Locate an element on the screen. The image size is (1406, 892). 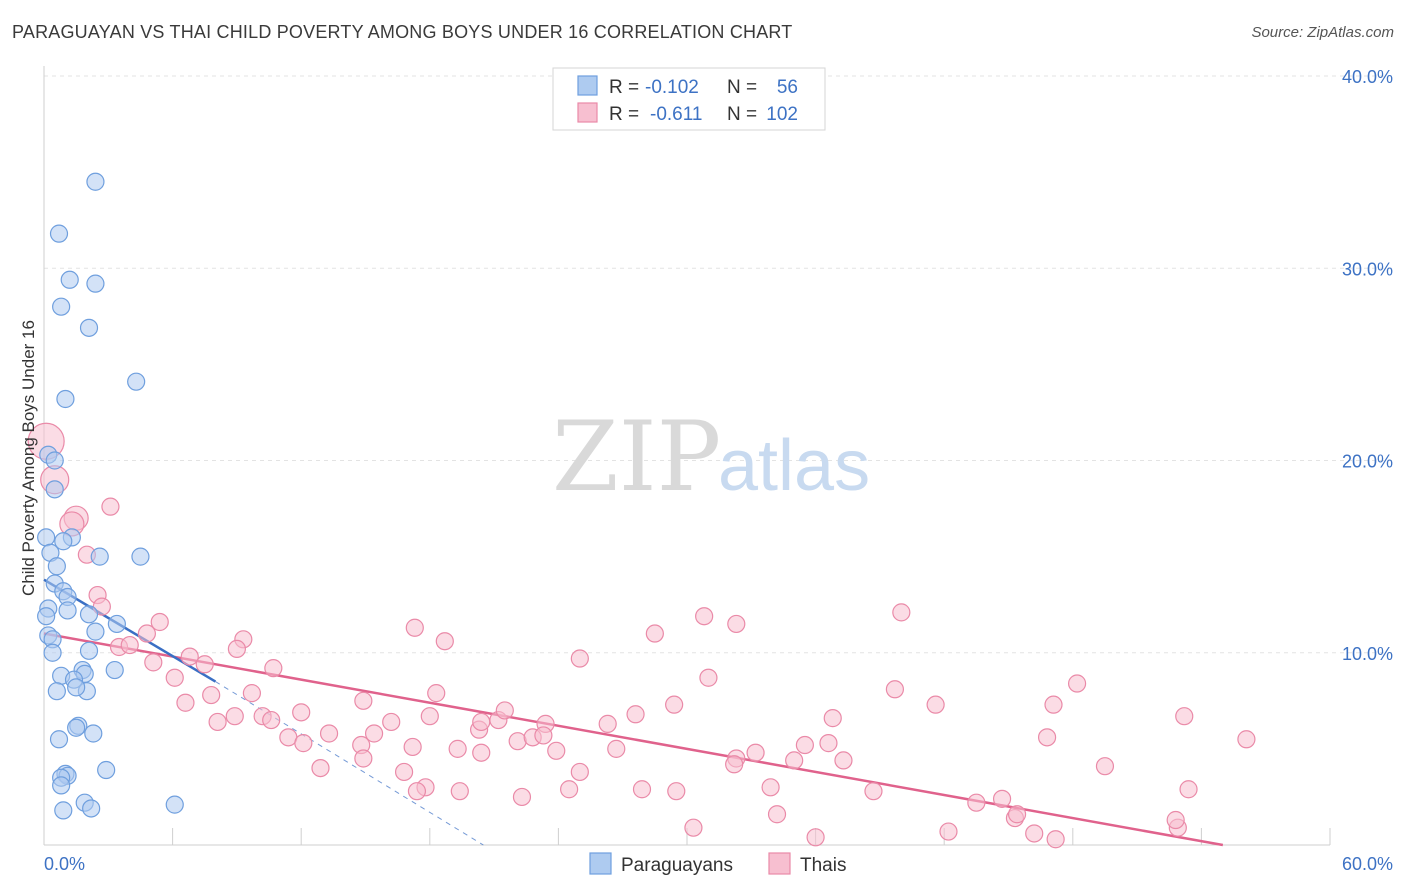
y-axis-label: Child Poverty Among Boys Under 16 is located at coordinates (28, 458).